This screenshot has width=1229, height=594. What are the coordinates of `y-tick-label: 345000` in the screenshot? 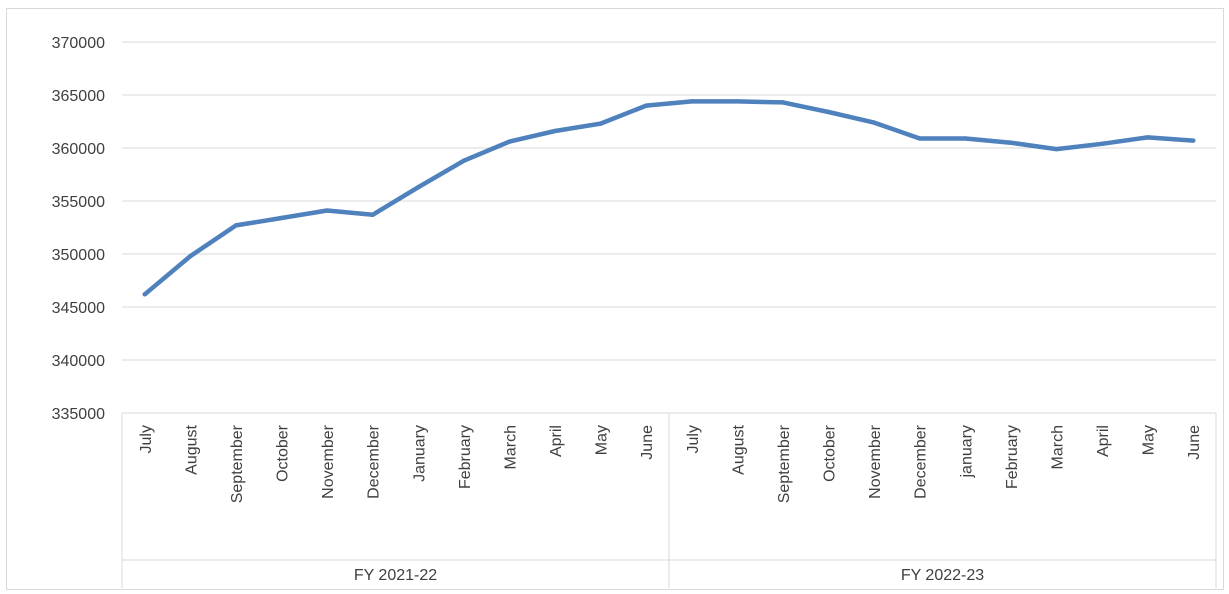 It's located at (78, 308).